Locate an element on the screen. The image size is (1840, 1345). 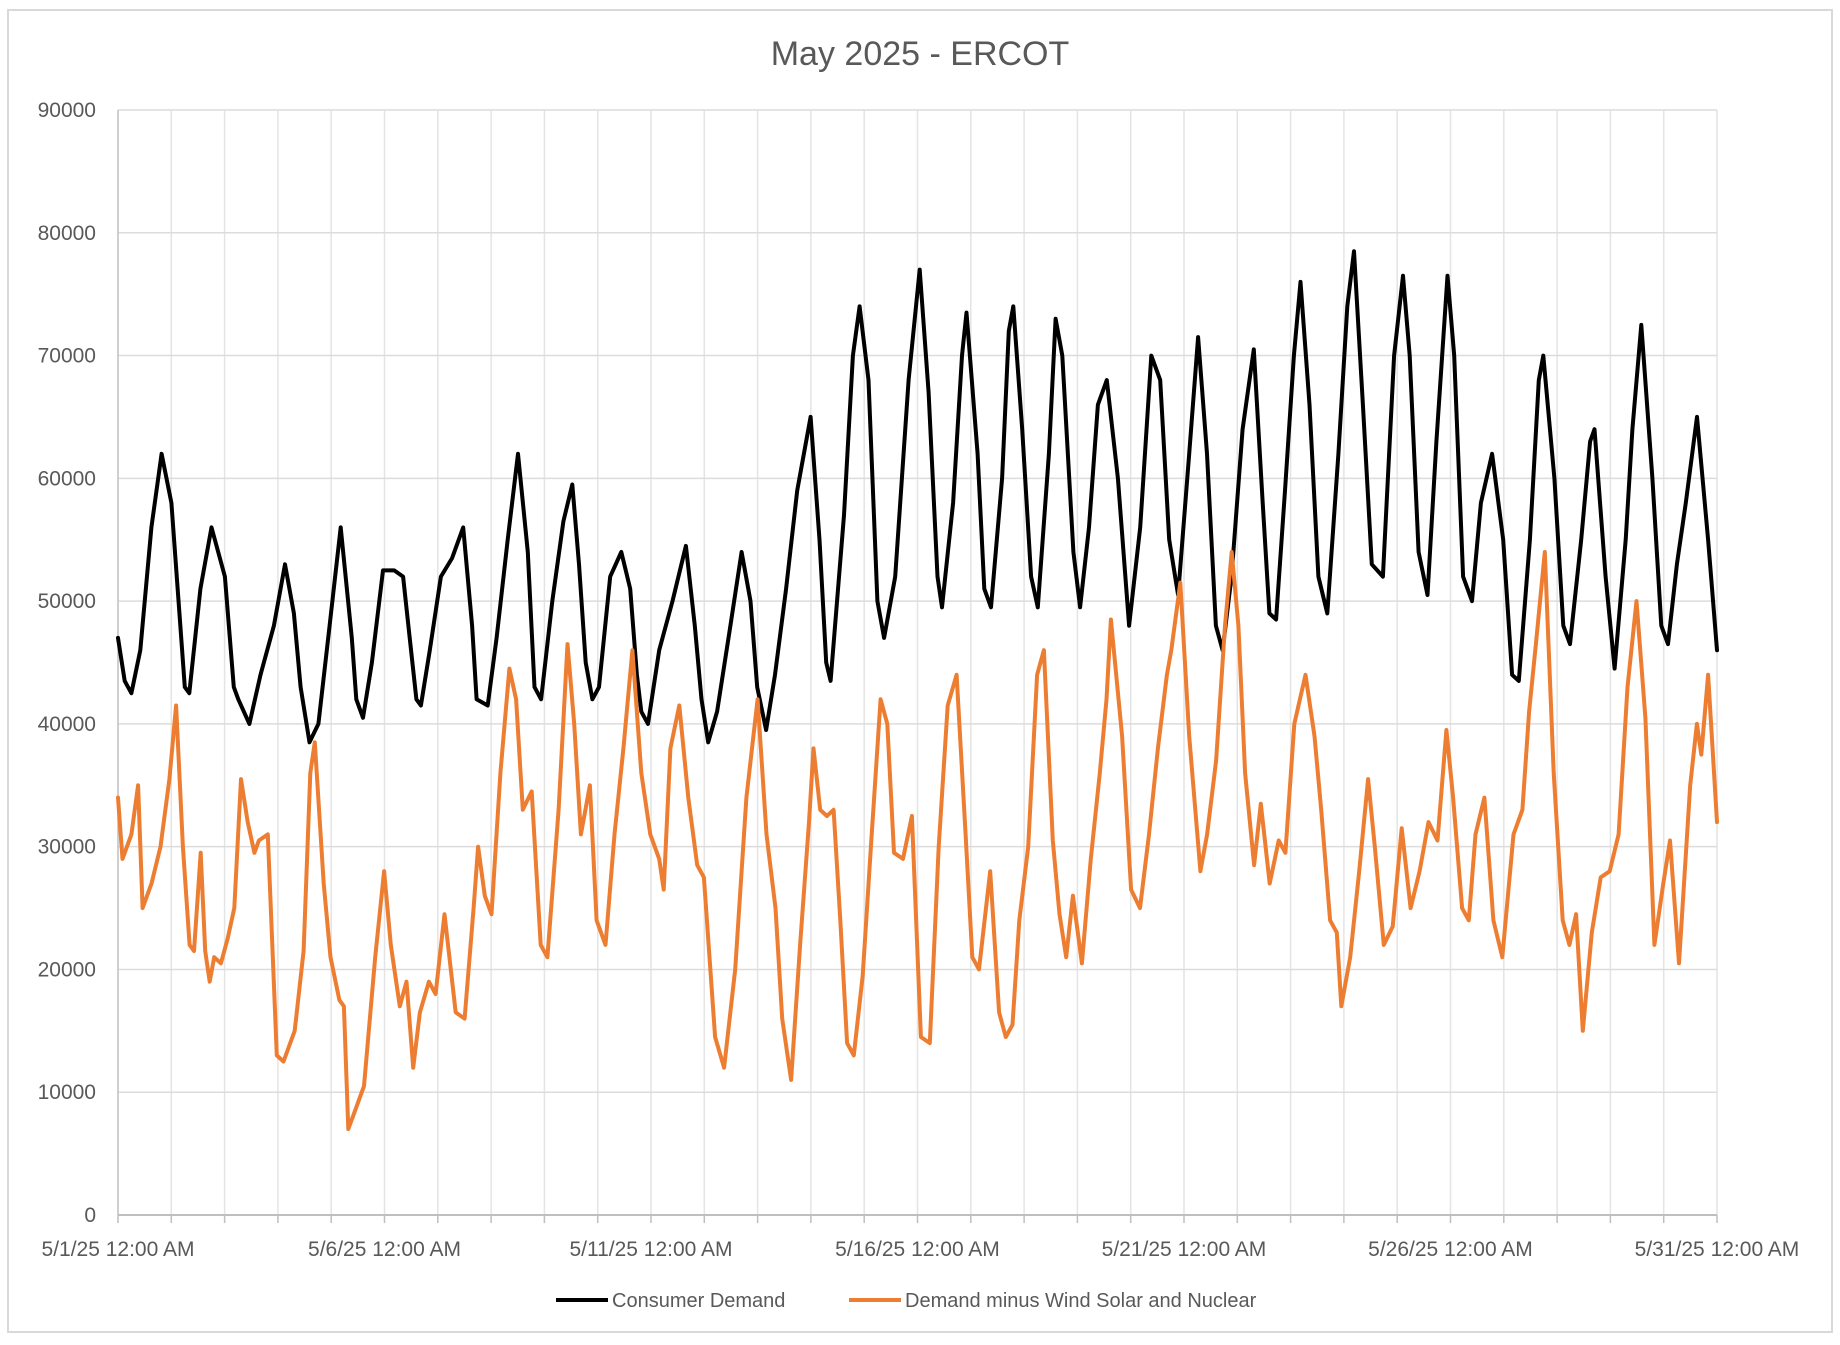
legend-label-consumer-demand: Consumer Demand is located at coordinates (698, 1301).